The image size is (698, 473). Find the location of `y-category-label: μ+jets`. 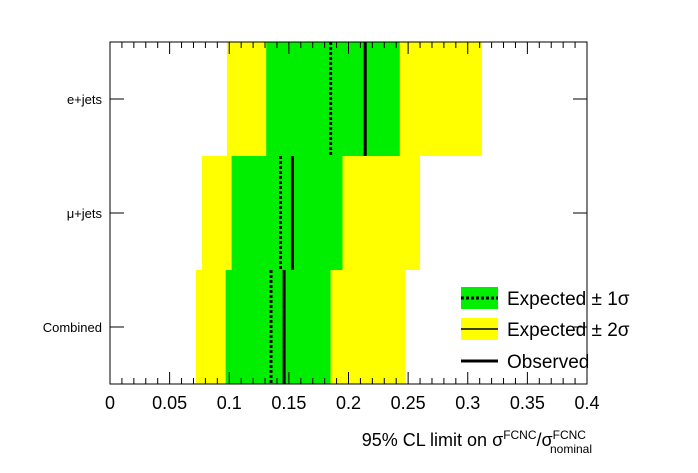

y-category-label: μ+jets is located at coordinates (85, 213).